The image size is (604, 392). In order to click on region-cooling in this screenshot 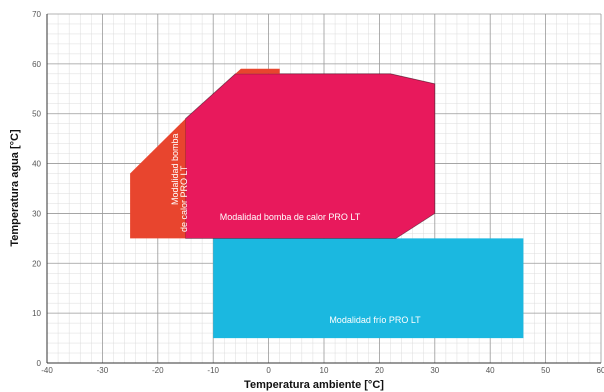, I will do `click(368, 288)`.